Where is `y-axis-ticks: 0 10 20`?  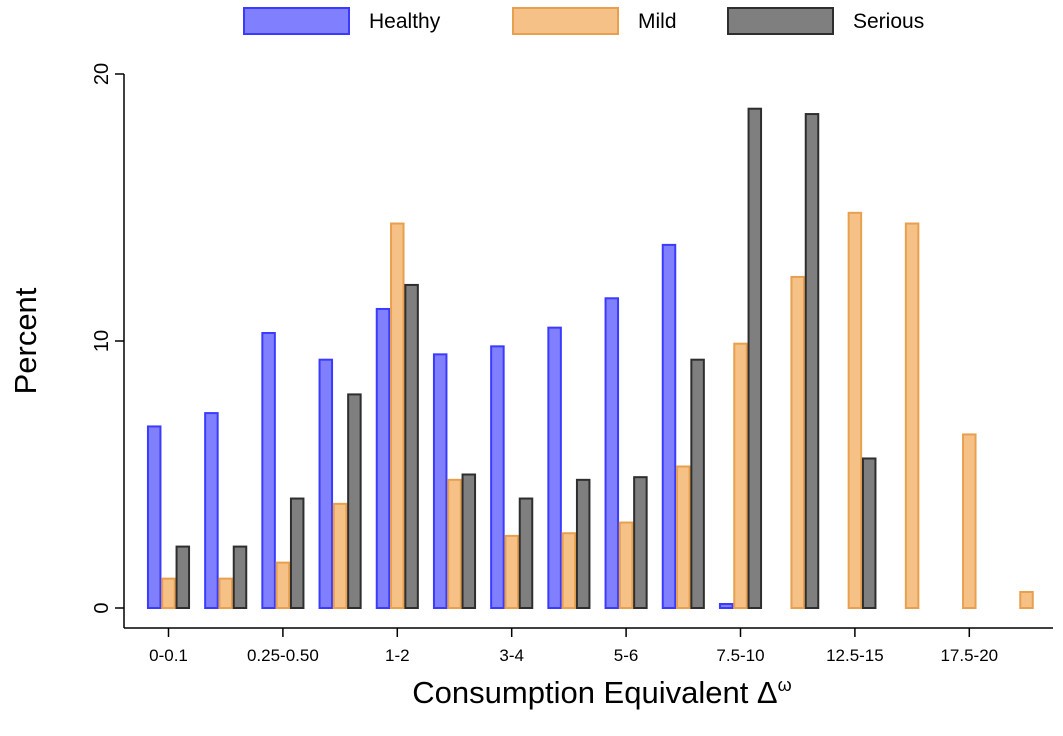 y-axis-ticks: 0 10 20 is located at coordinates (107, 338).